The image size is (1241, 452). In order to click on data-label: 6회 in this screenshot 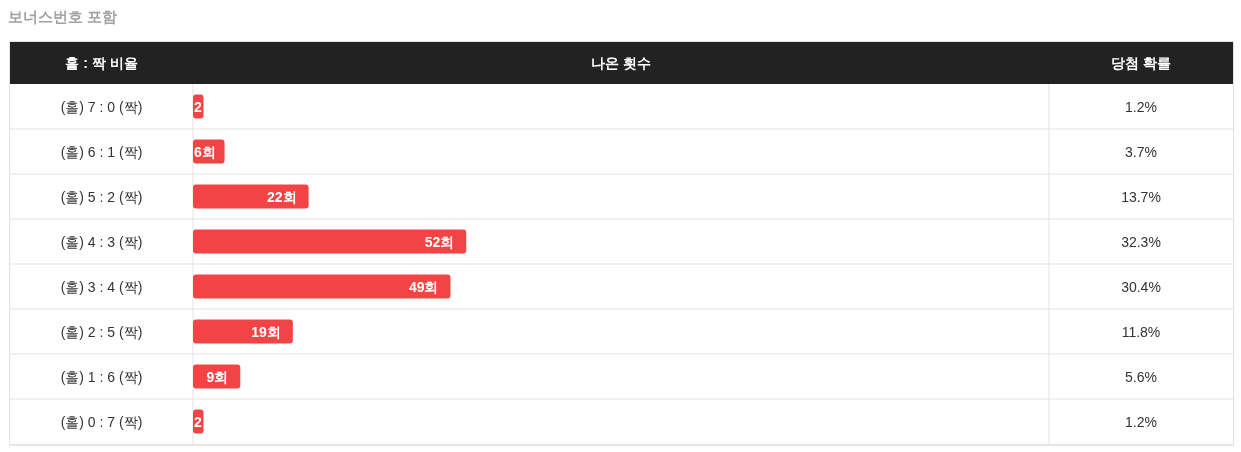, I will do `click(205, 151)`.